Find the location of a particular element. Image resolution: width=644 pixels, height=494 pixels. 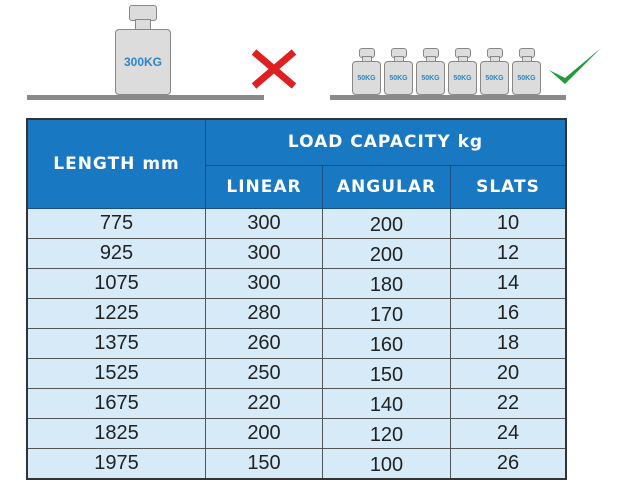

length-cell: 1975 is located at coordinates (116, 463).